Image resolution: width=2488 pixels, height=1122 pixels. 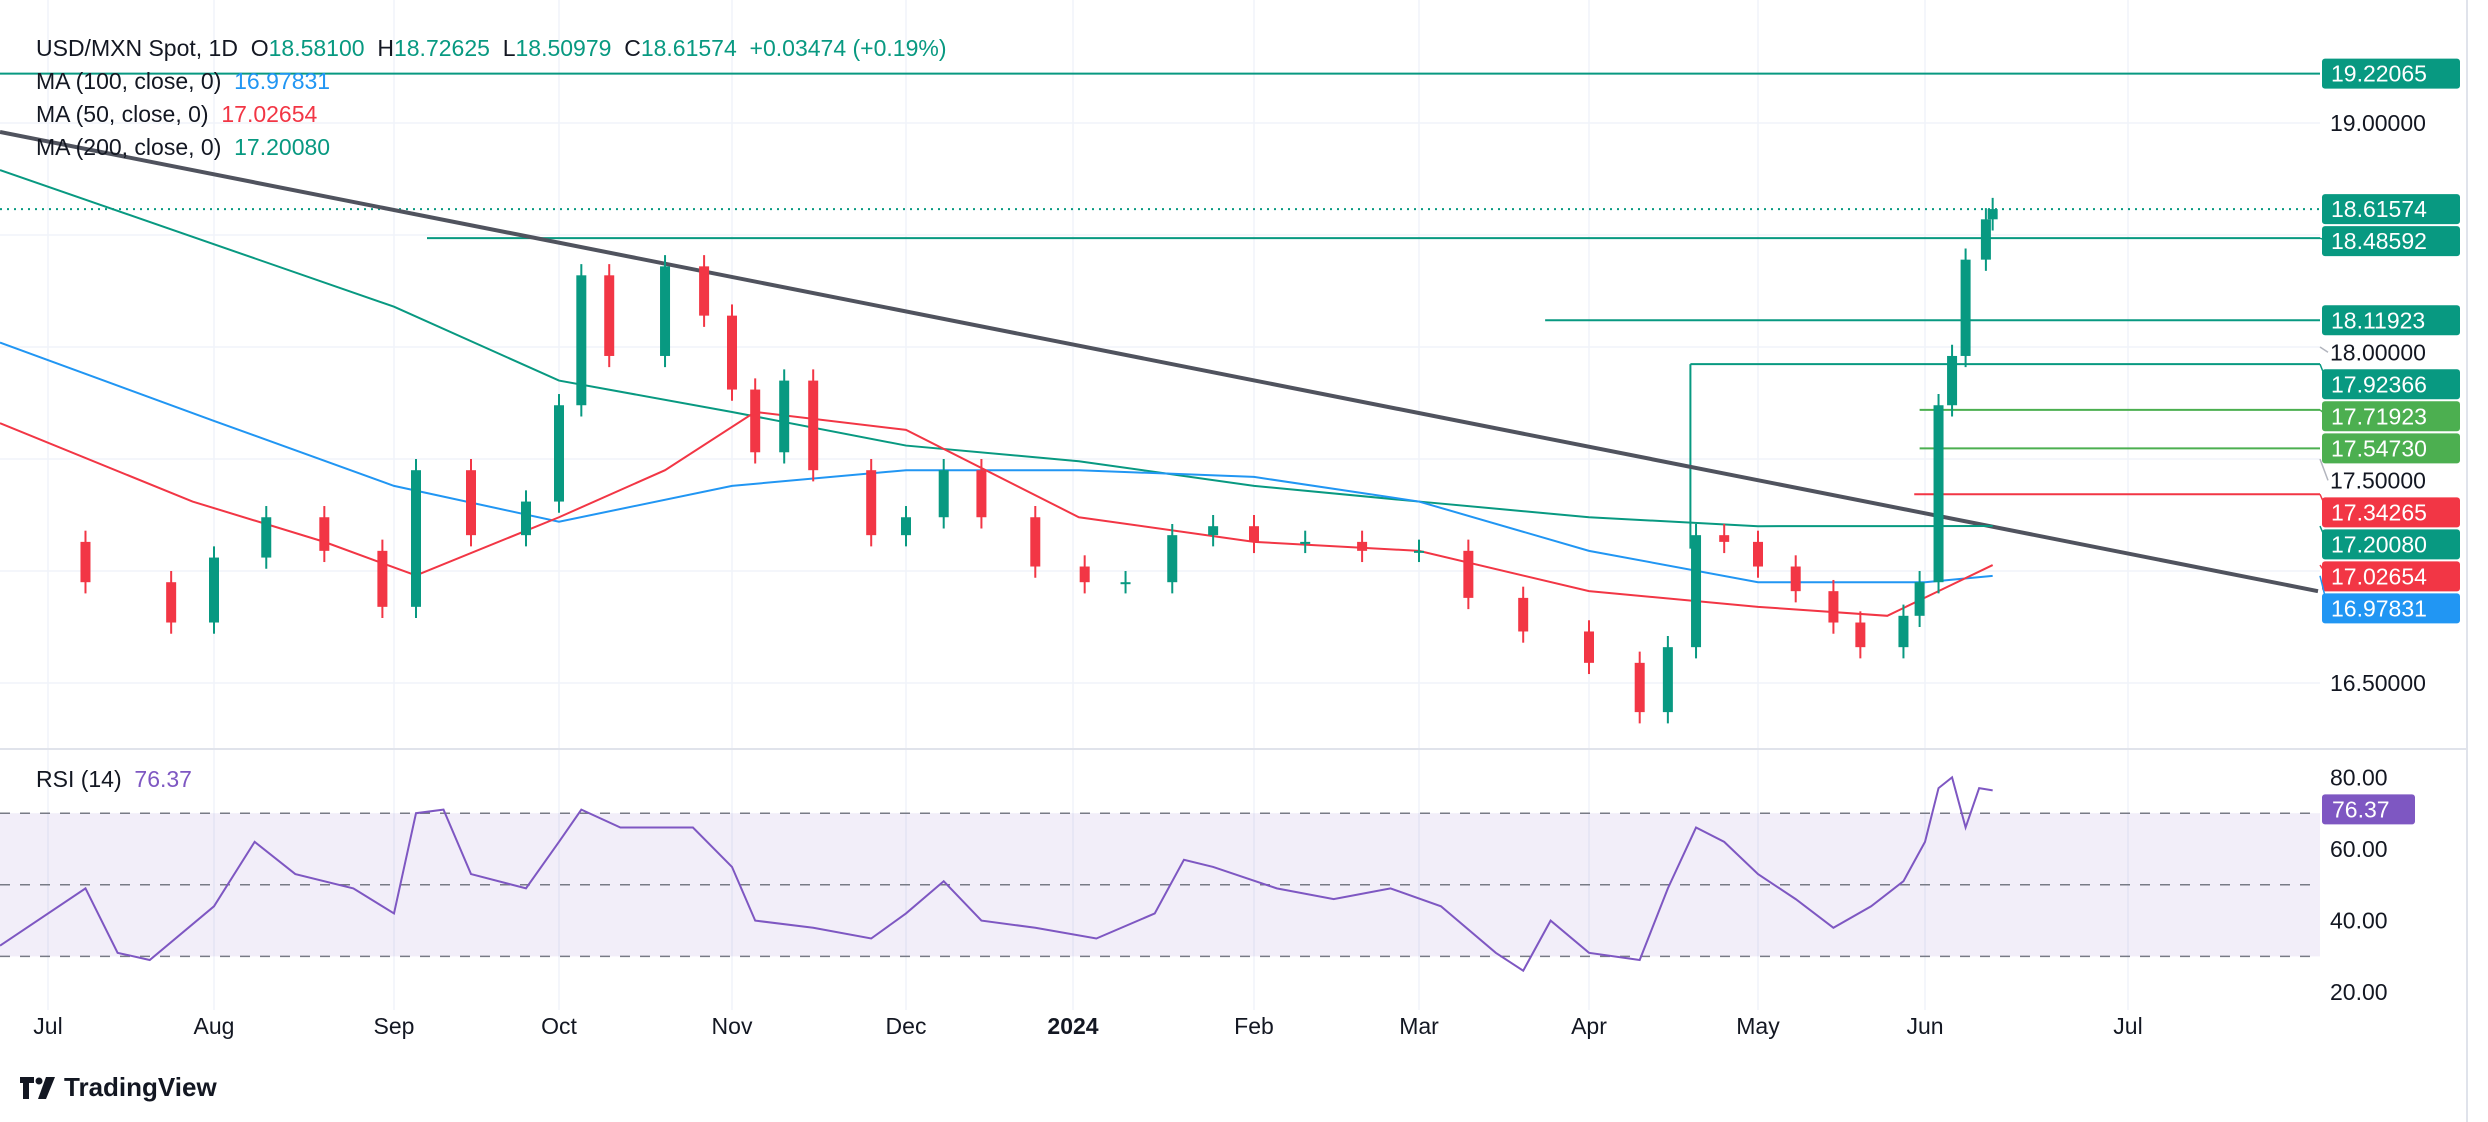 I want to click on rsi-axis-tick: 40.00, so click(x=2359, y=921).